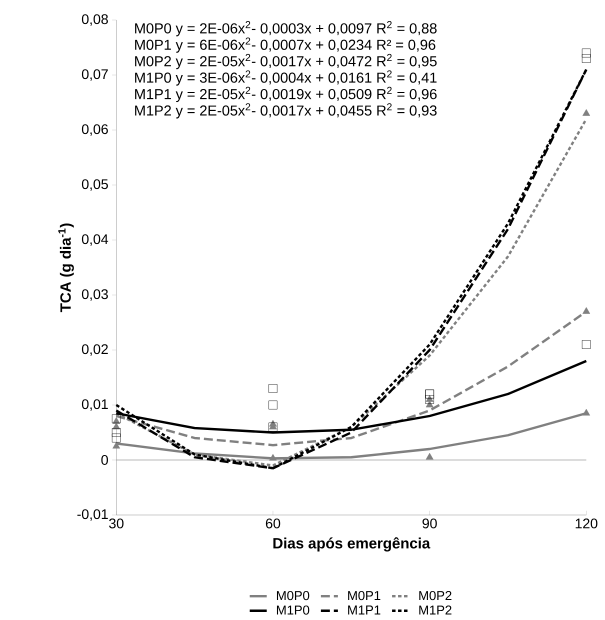 The width and height of the screenshot is (605, 620). Describe the element at coordinates (95, 185) in the screenshot. I see `y-tick-label: 0,05` at that location.